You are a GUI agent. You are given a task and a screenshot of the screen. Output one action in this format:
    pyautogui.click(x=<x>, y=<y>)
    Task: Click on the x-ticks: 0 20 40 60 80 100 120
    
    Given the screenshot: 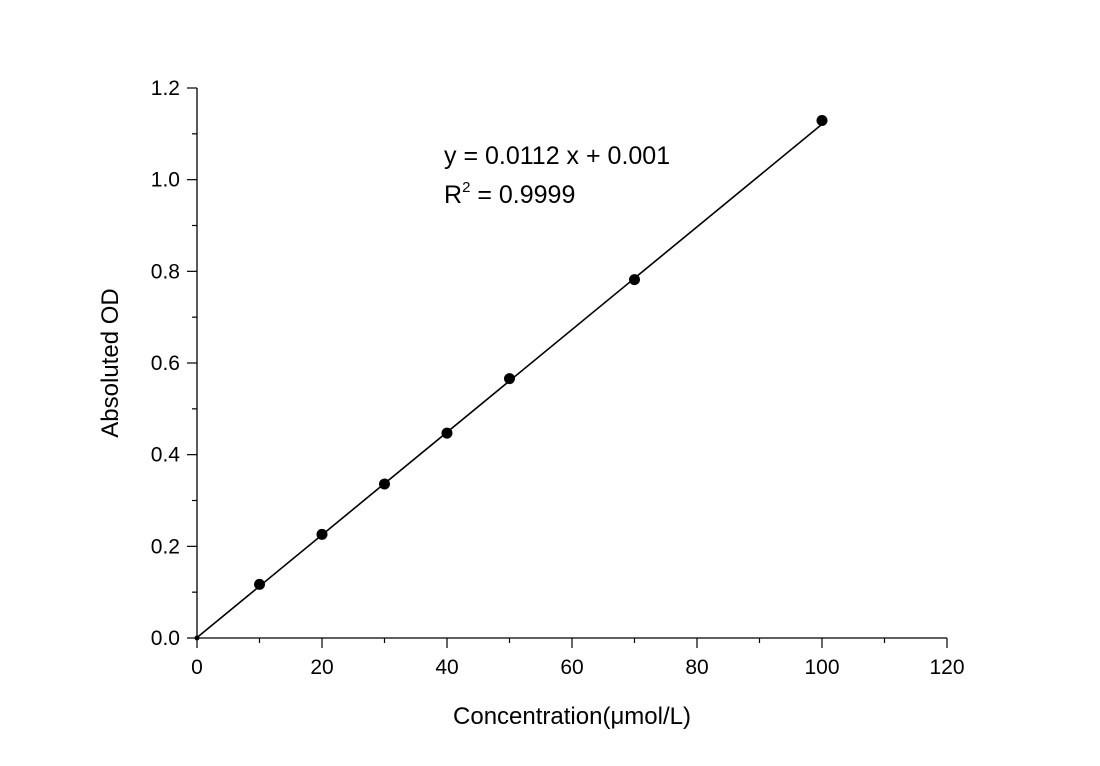 What is the action you would take?
    pyautogui.click(x=578, y=658)
    